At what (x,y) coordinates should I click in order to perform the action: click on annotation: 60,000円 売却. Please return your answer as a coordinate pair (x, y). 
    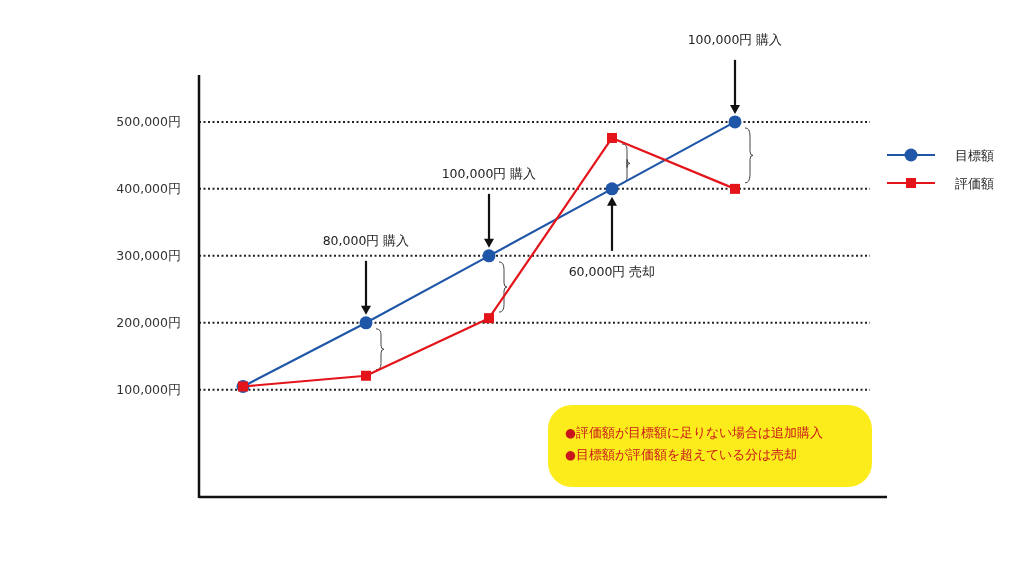
    Looking at the image, I should click on (612, 271).